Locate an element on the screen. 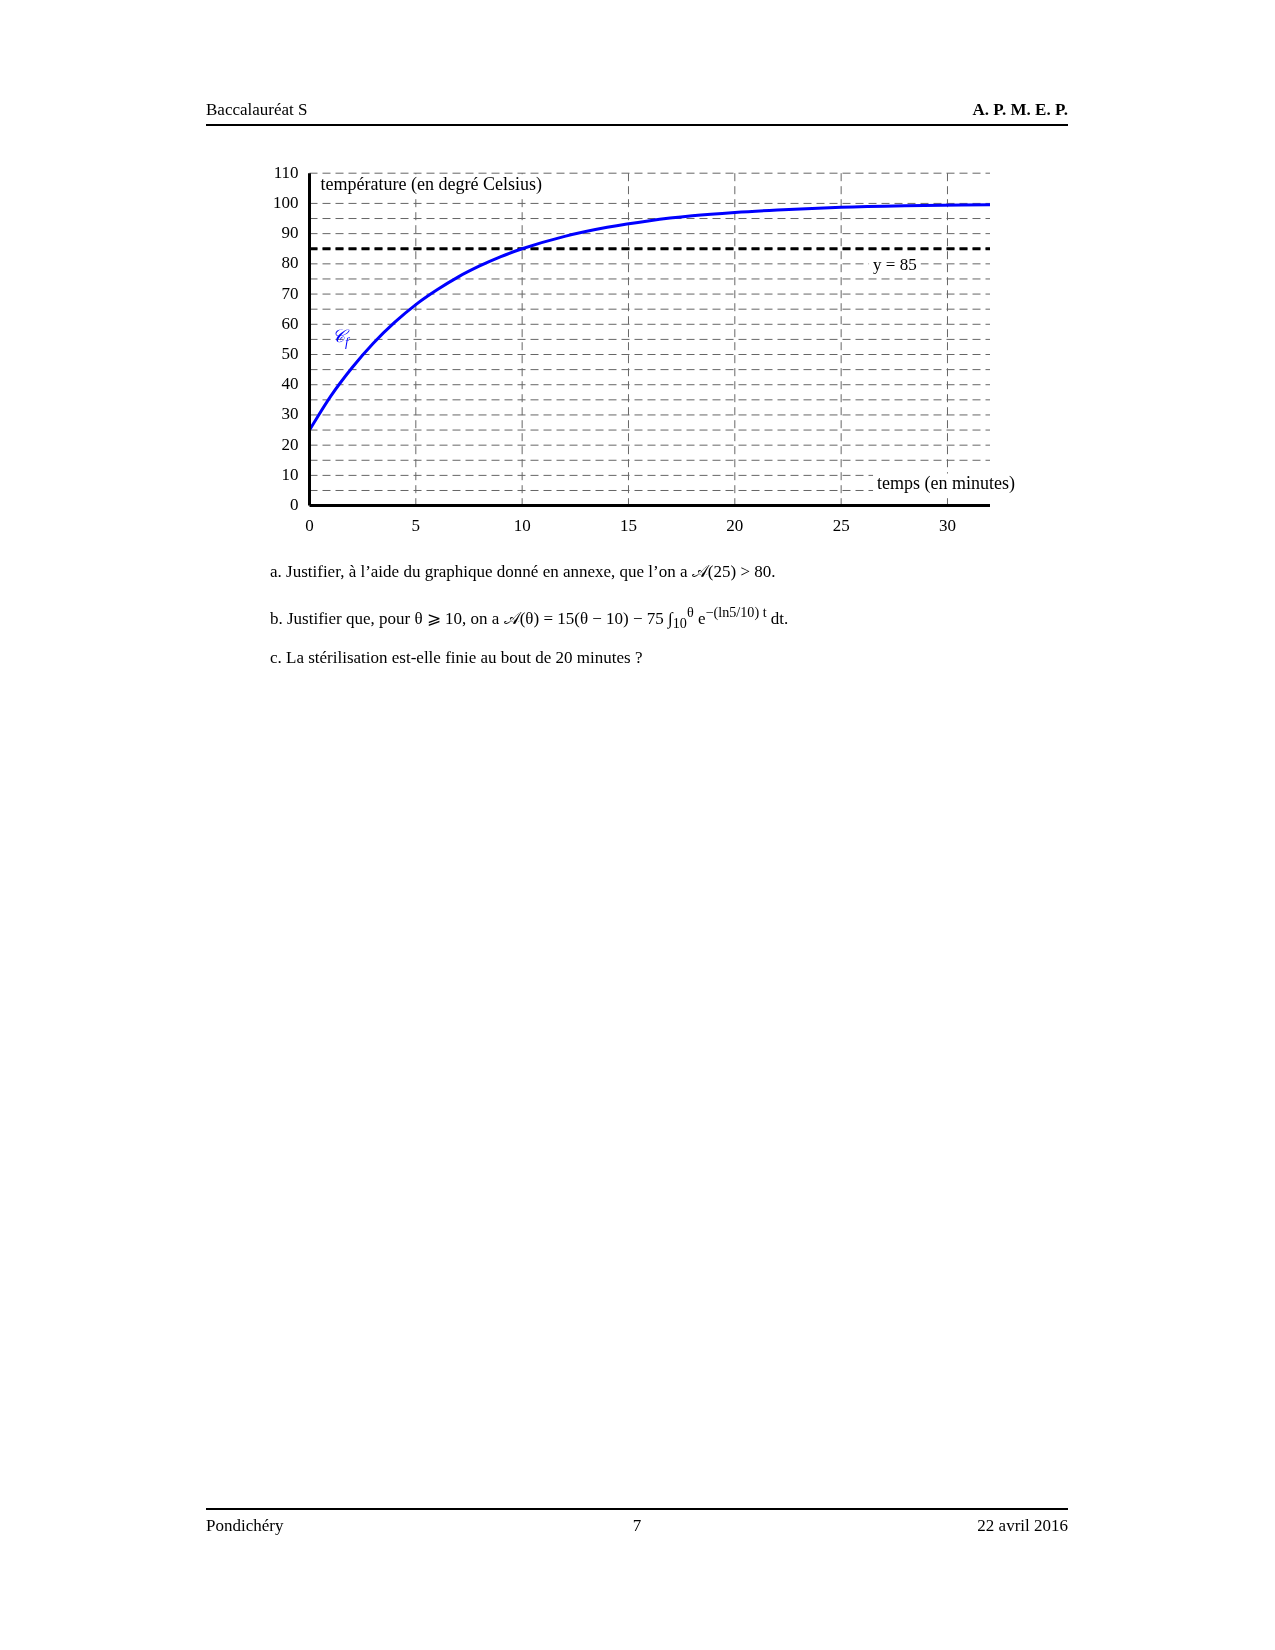  y-tick-label: 60 is located at coordinates (290, 323).